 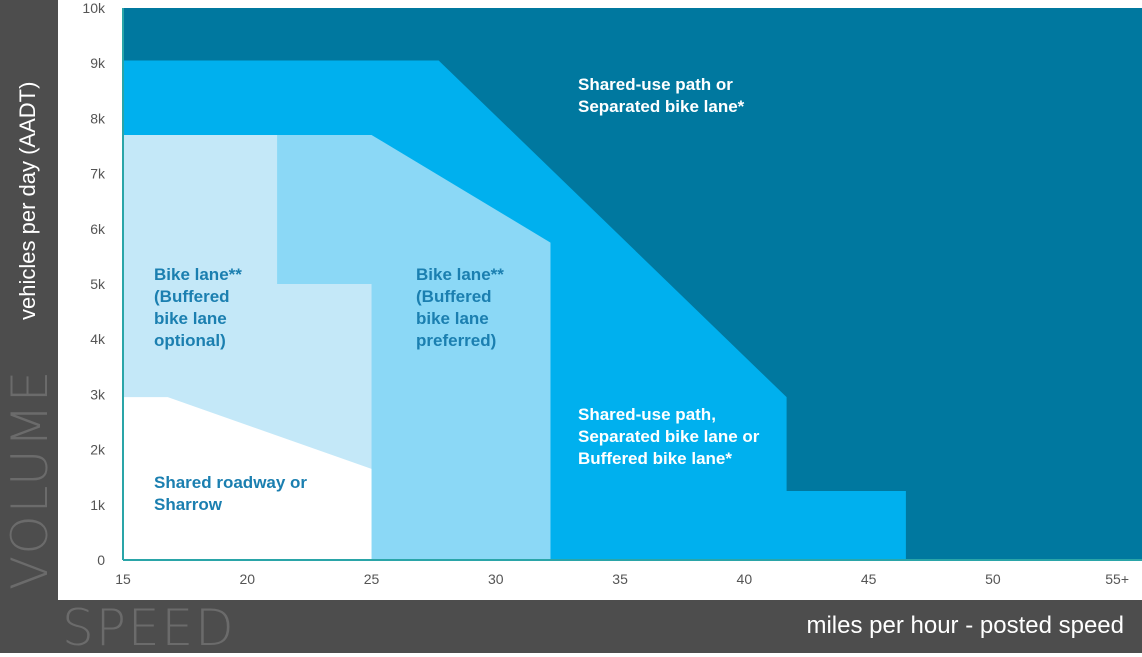 I want to click on x-axis-title-large: SPEED, so click(x=149, y=628).